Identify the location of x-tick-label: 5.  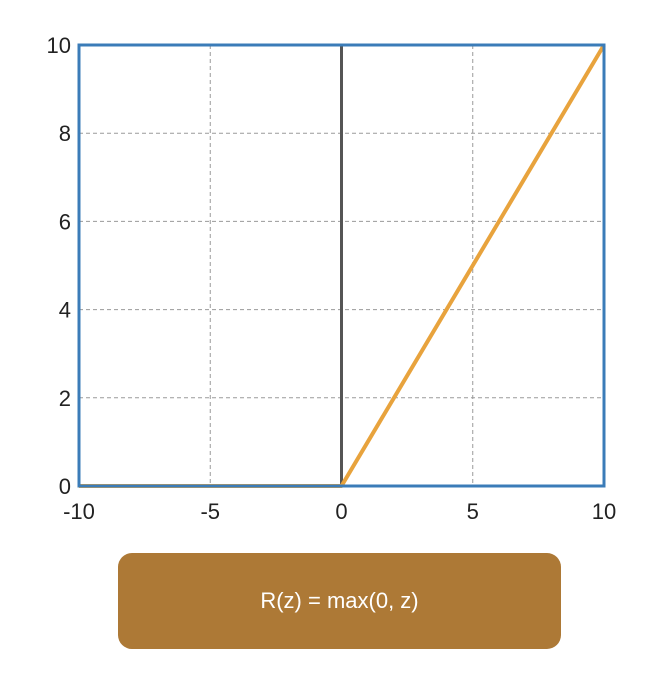
(473, 511).